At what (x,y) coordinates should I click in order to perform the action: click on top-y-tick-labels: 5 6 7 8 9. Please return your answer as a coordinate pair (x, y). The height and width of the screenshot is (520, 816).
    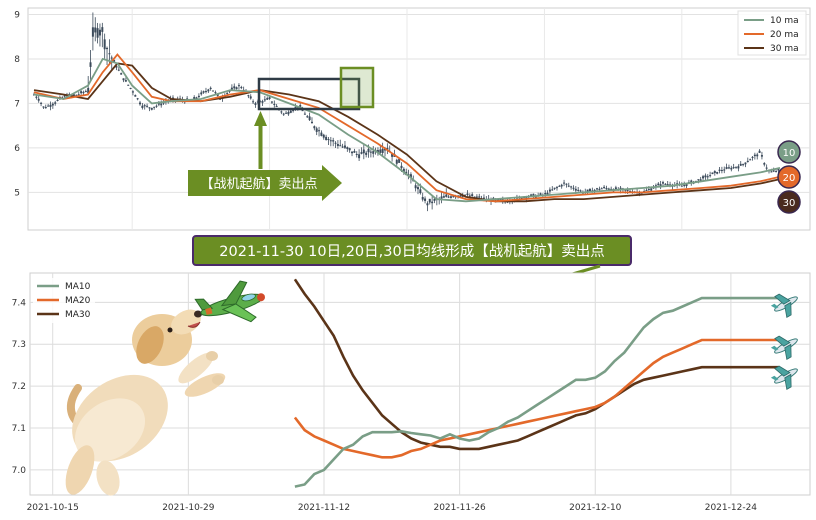
    Looking at the image, I should click on (17, 104).